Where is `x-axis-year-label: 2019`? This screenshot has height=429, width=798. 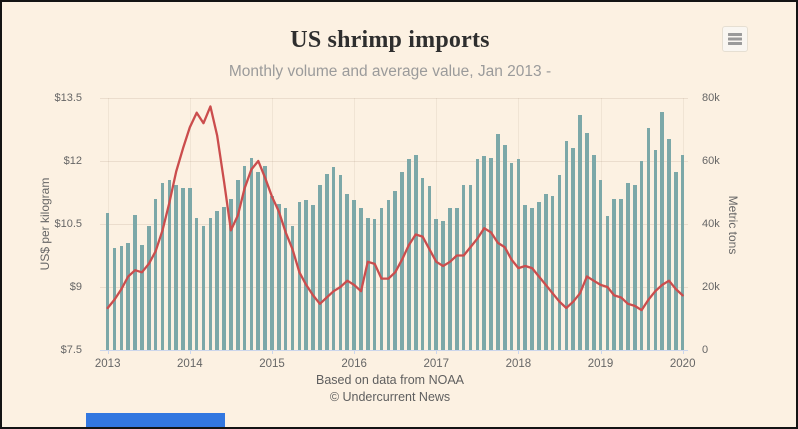
x-axis-year-label: 2019 is located at coordinates (600, 364).